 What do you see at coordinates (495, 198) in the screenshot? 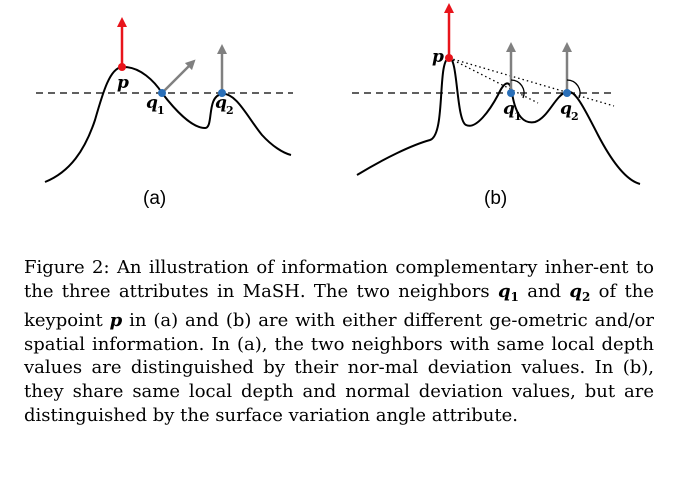
I see `panel-label-b: (b)` at bounding box center [495, 198].